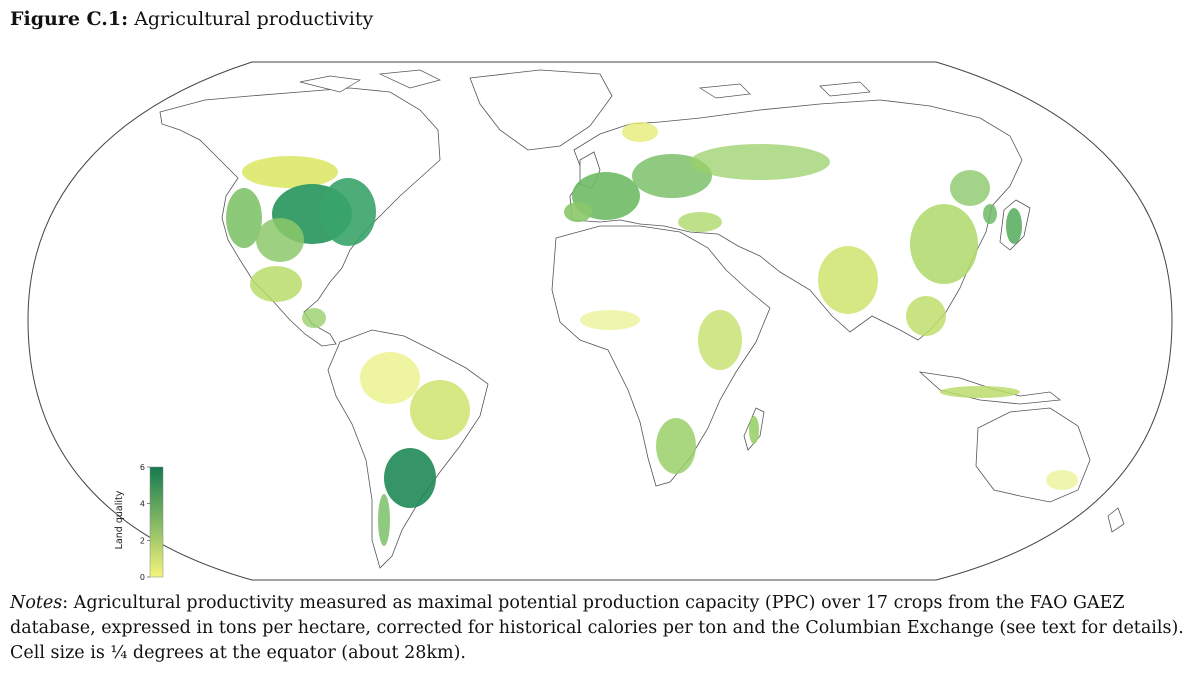 The height and width of the screenshot is (676, 1200). I want to click on legend-tick-label: 6, so click(142, 467).